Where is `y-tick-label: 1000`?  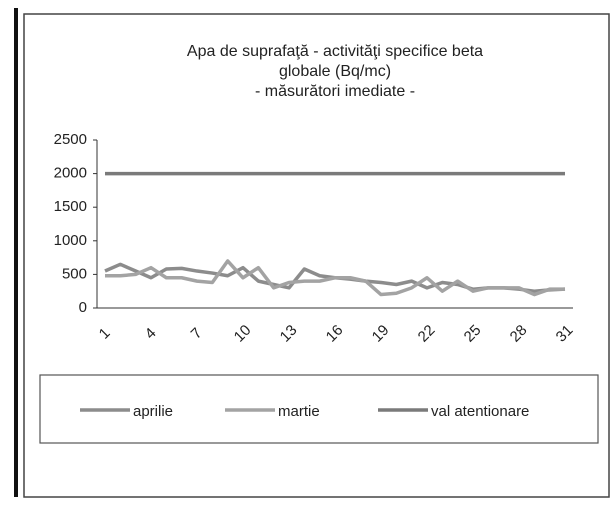
y-tick-label: 1000 is located at coordinates (70, 240).